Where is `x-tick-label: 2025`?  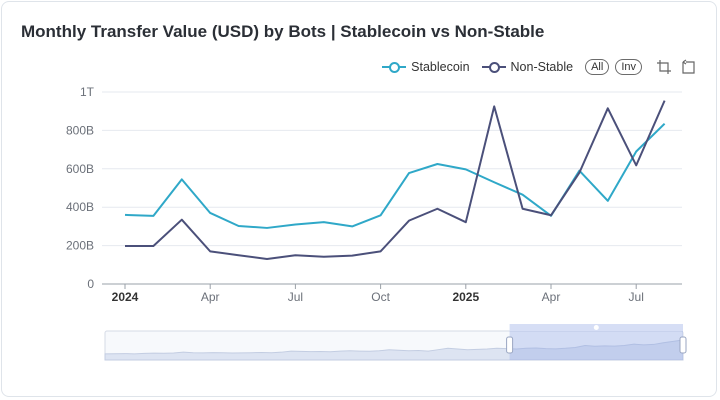
x-tick-label: 2025 is located at coordinates (465, 297).